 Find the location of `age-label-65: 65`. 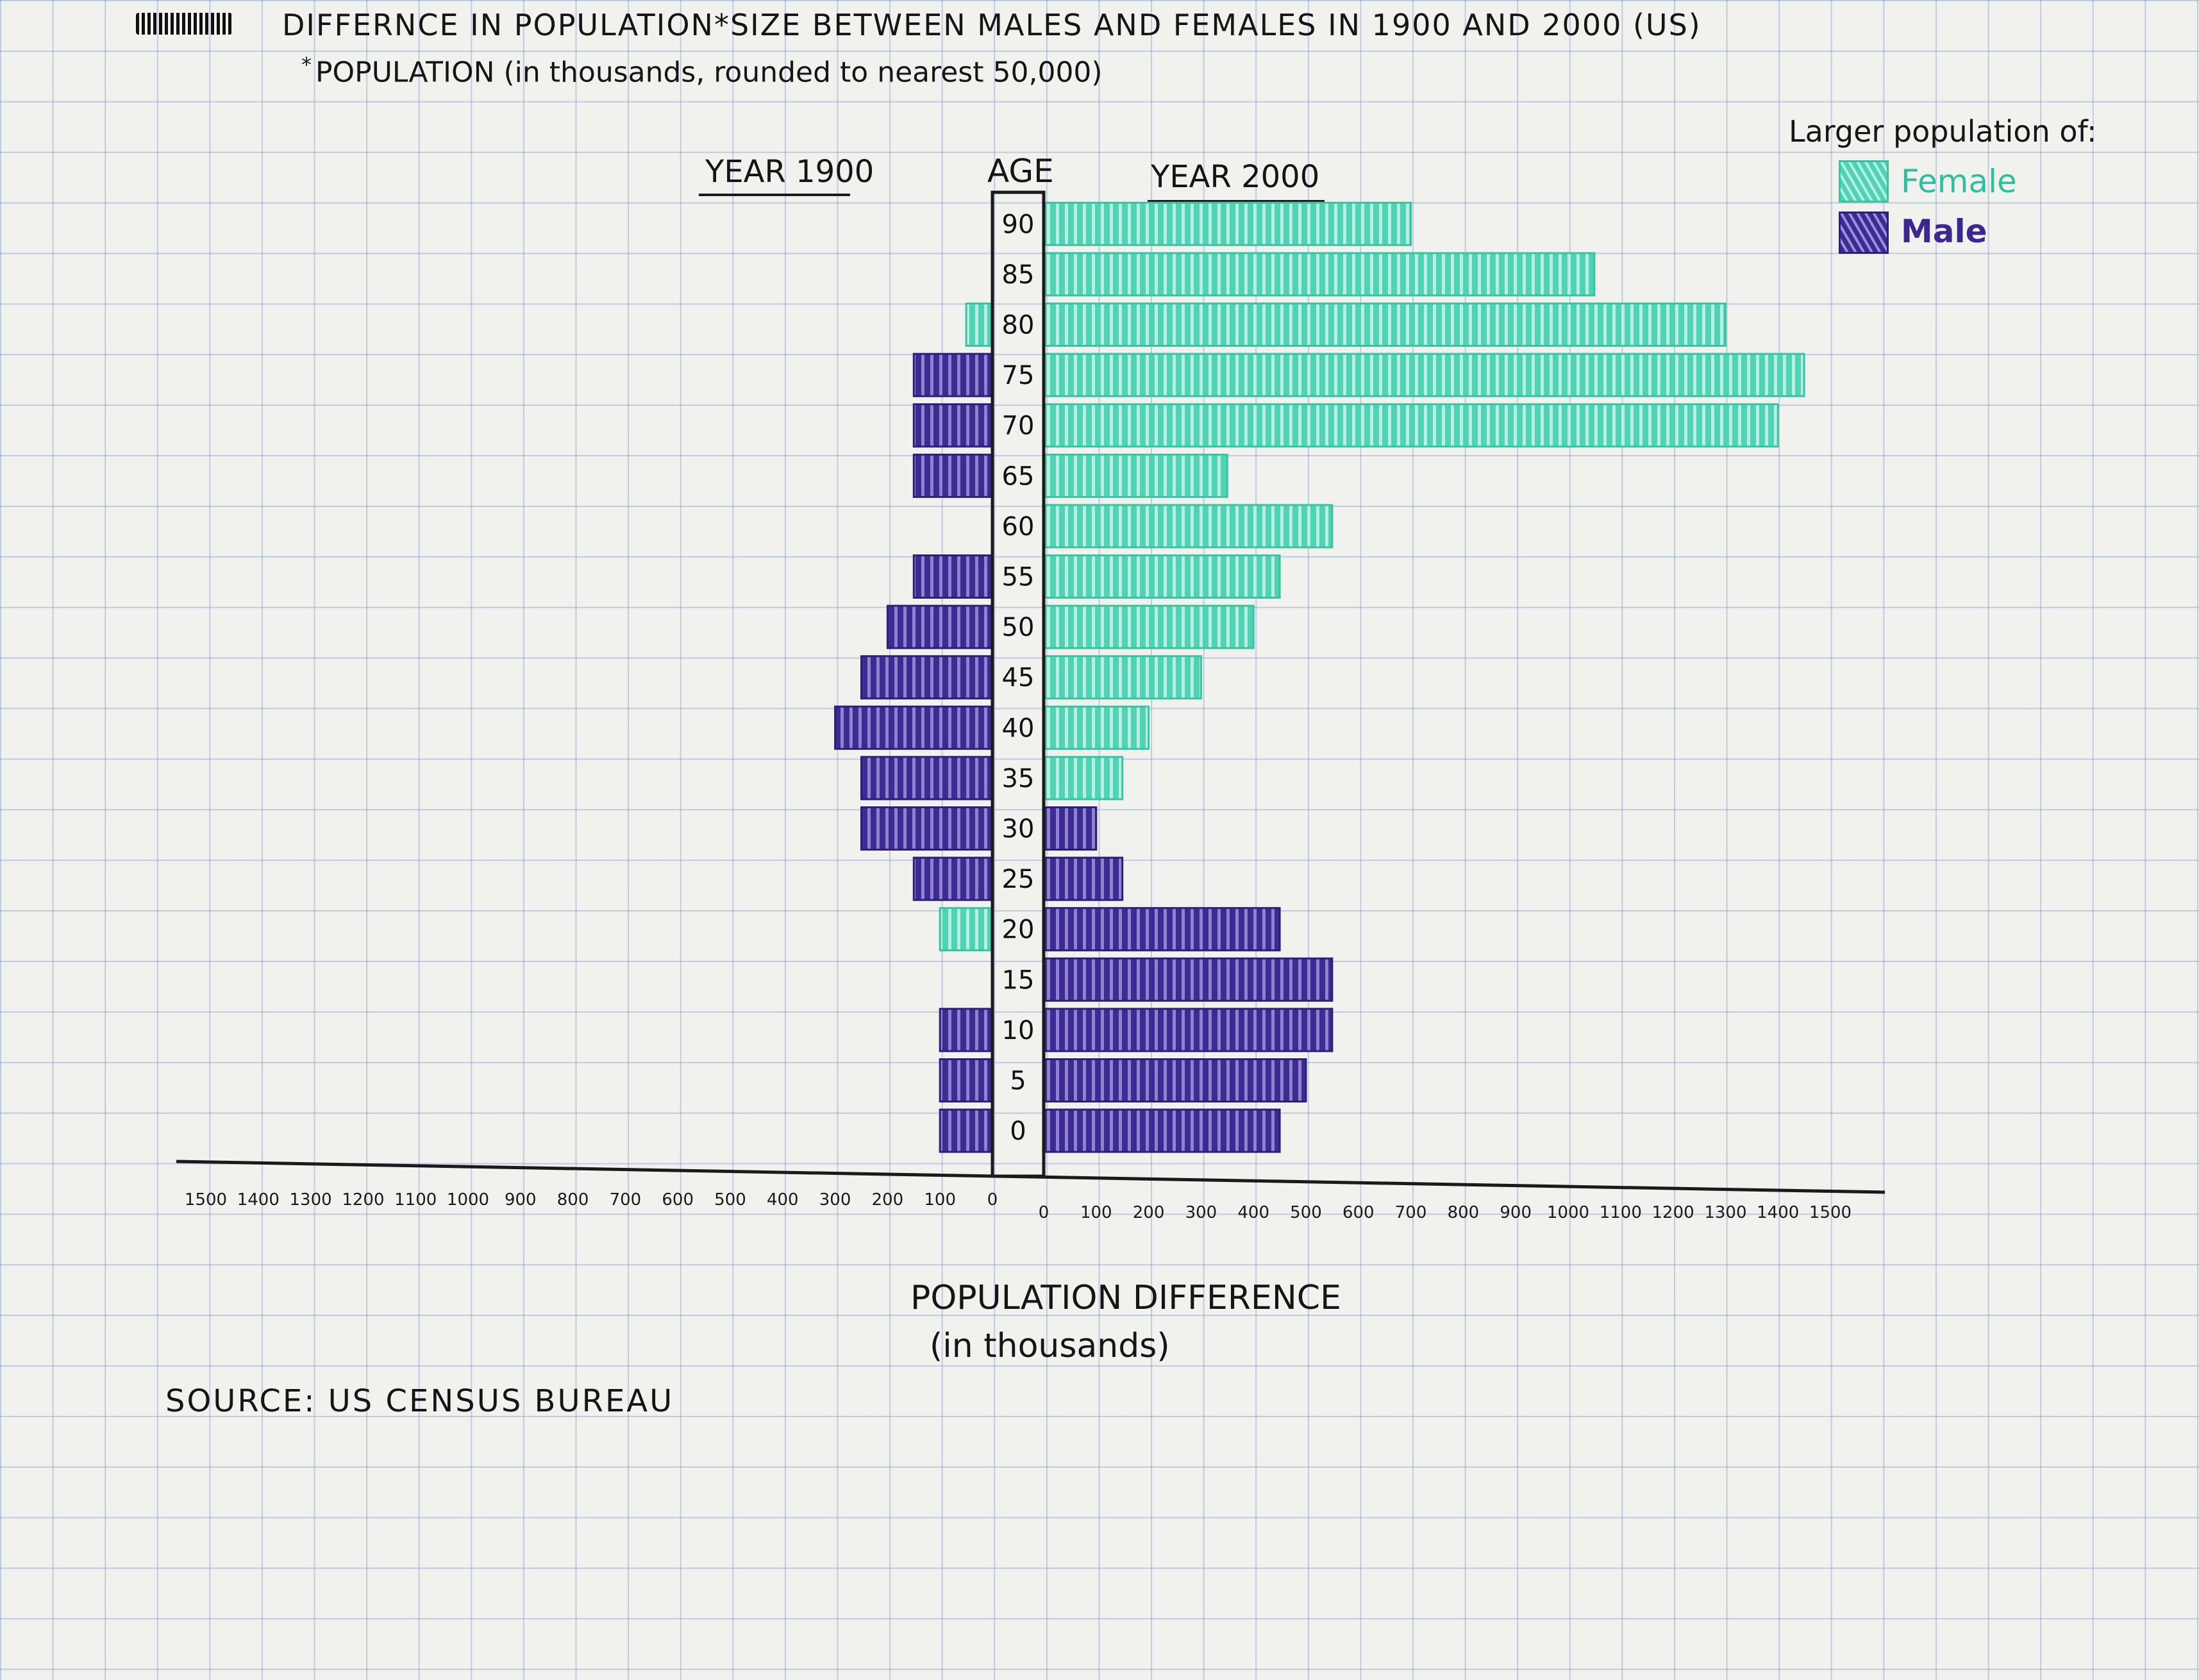

age-label-65: 65 is located at coordinates (1018, 476).